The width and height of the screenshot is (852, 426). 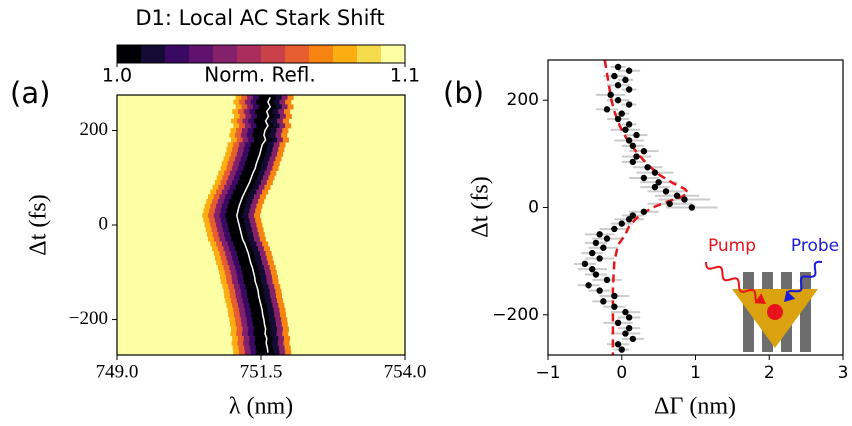 What do you see at coordinates (129, 54) in the screenshot?
I see `colorbar-segment` at bounding box center [129, 54].